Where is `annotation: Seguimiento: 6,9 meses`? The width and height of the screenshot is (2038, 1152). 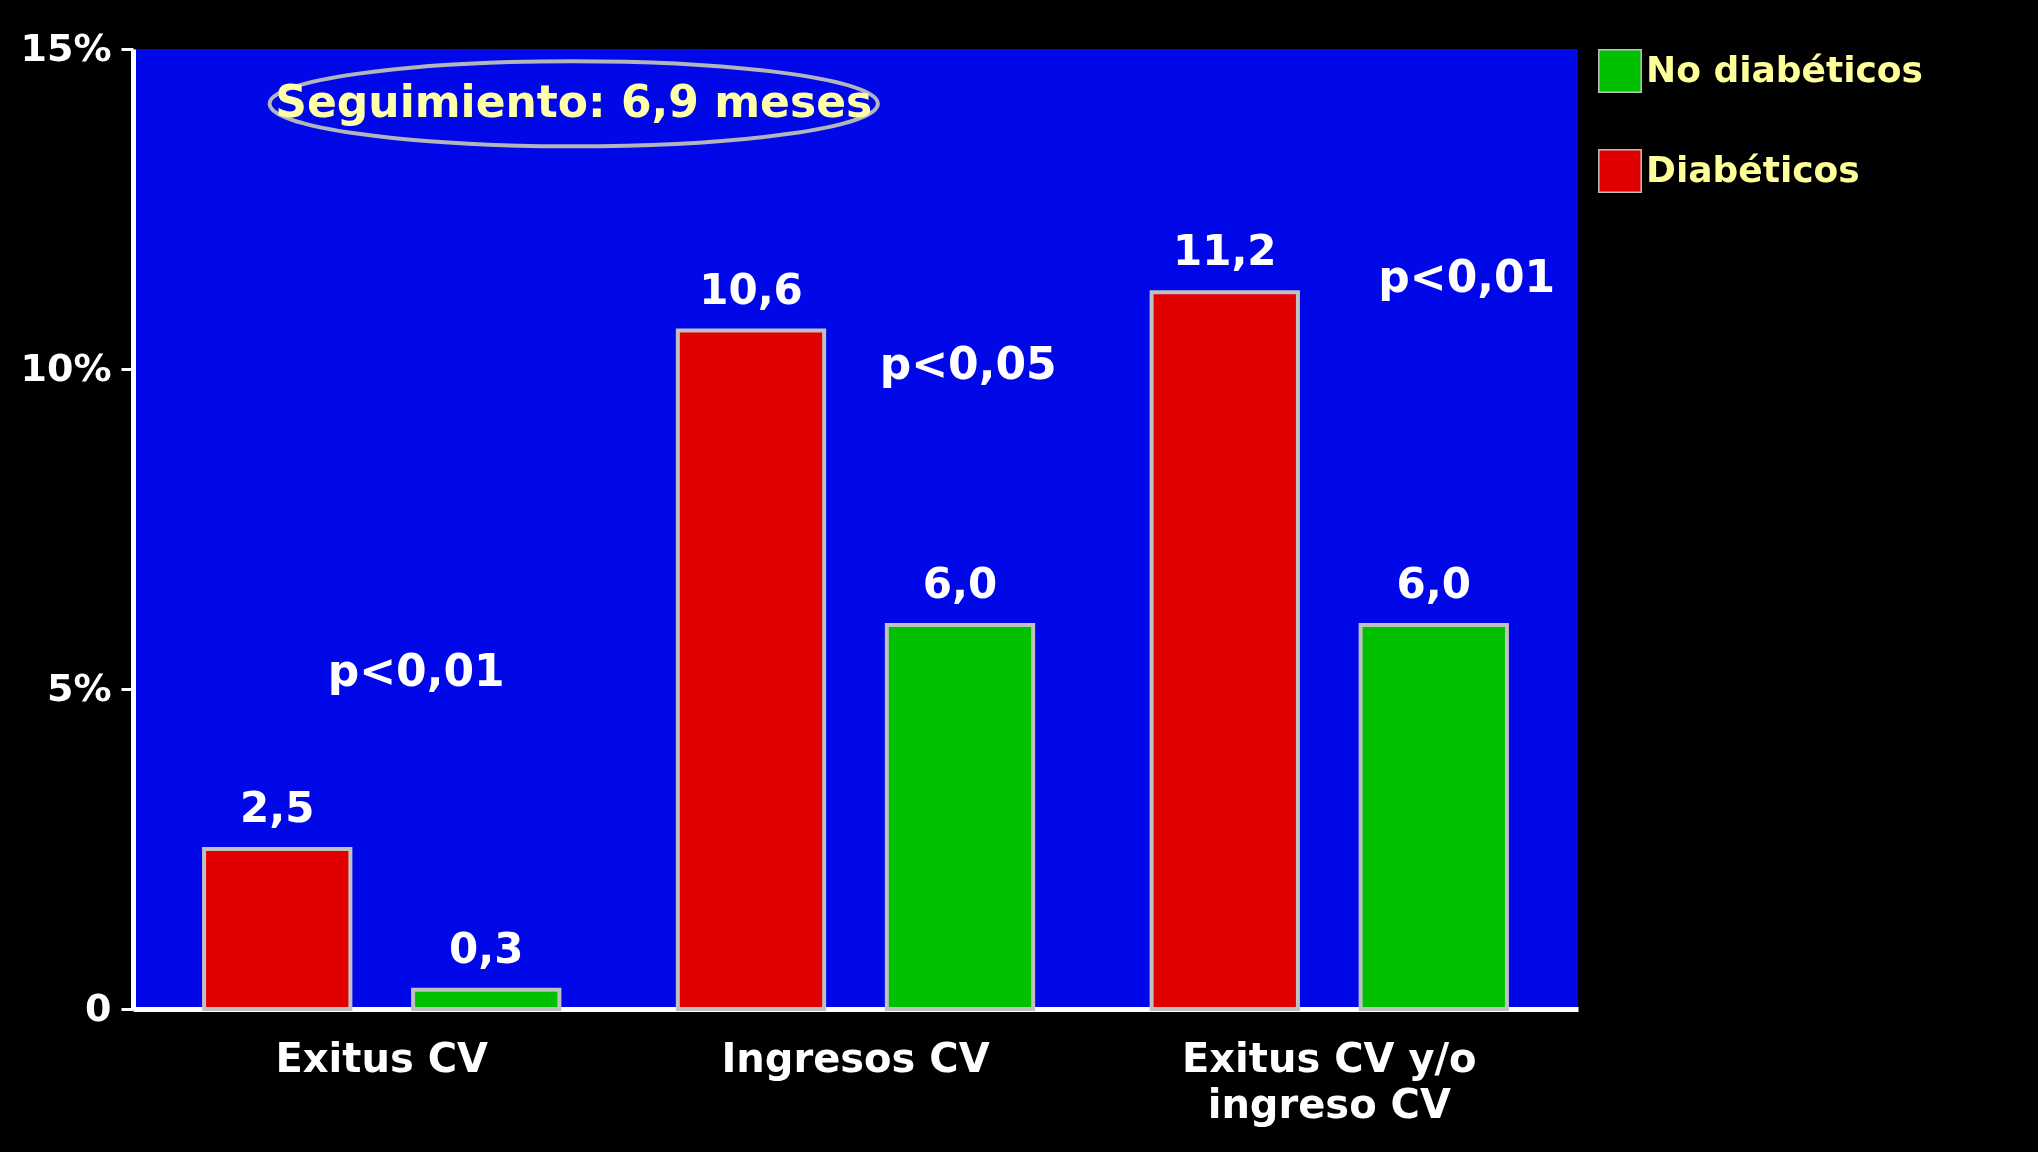
annotation: Seguimiento: 6,9 meses is located at coordinates (574, 101).